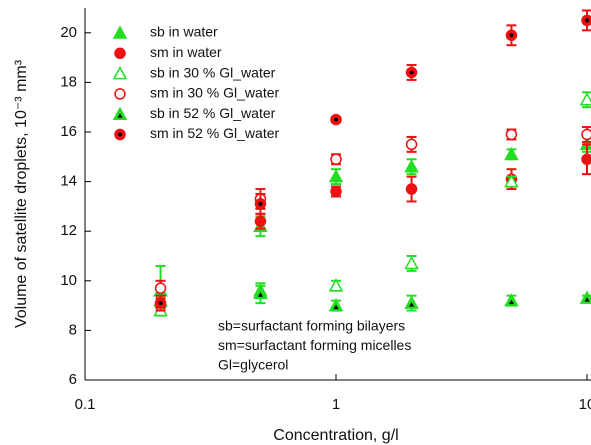 The image size is (591, 445). What do you see at coordinates (213, 72) in the screenshot?
I see `legend-label: sb in 30 % Gl_water` at bounding box center [213, 72].